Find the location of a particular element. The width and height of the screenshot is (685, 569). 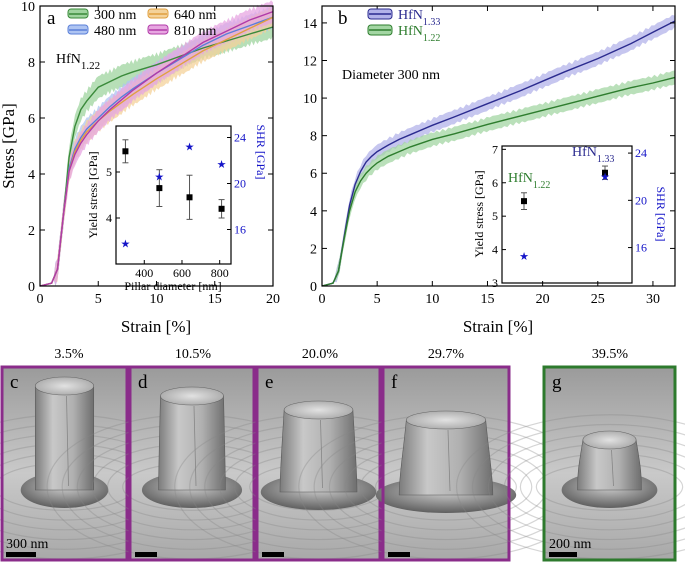

x-tick-label: 0 is located at coordinates (40, 299).